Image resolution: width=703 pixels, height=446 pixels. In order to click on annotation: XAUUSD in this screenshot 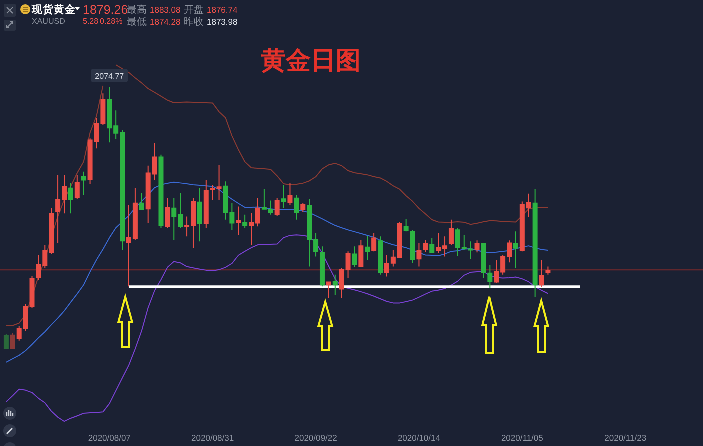, I will do `click(49, 21)`.